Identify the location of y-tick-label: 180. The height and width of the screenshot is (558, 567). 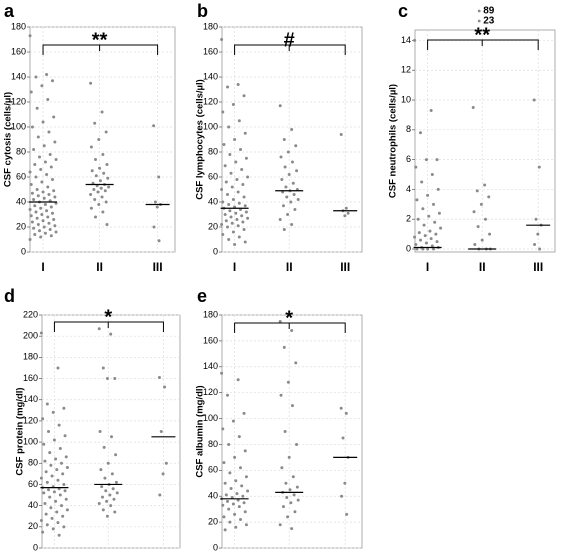
(210, 314).